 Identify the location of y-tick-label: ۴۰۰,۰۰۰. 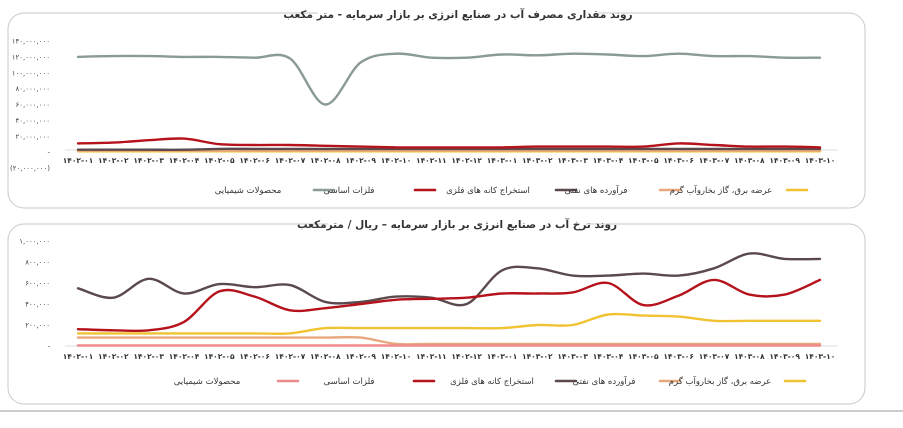
(37, 305).